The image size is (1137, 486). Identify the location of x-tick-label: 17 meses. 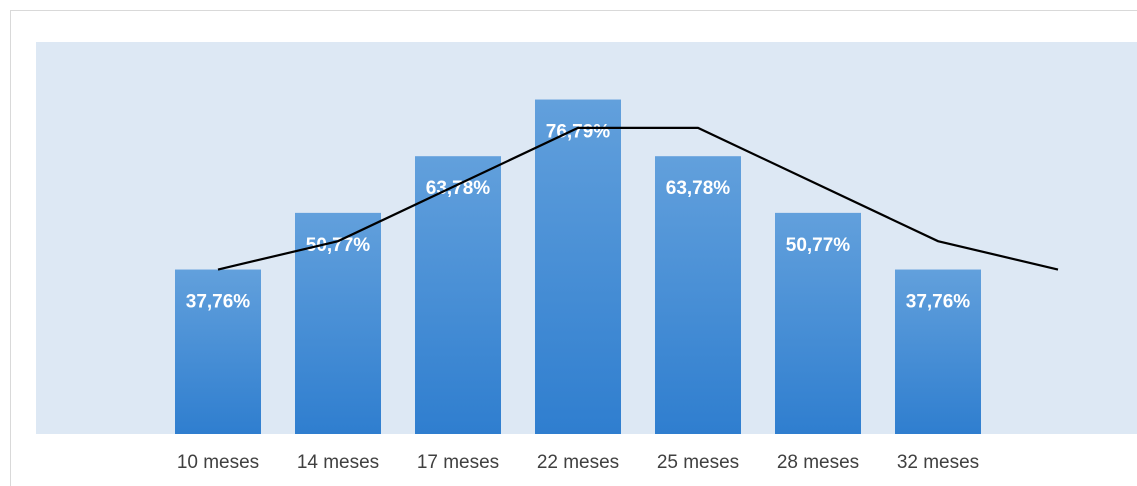
(458, 462).